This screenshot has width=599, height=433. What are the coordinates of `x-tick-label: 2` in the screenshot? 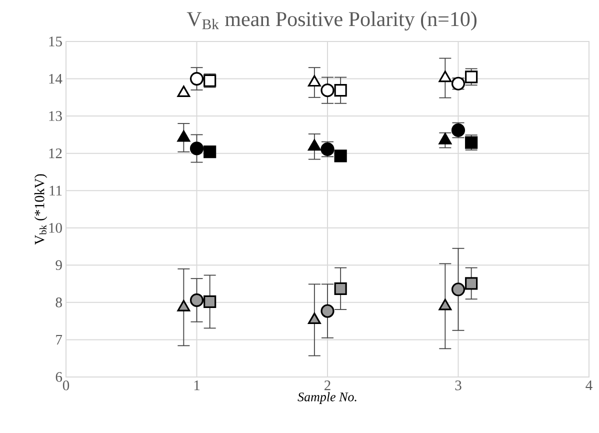 It's located at (327, 385).